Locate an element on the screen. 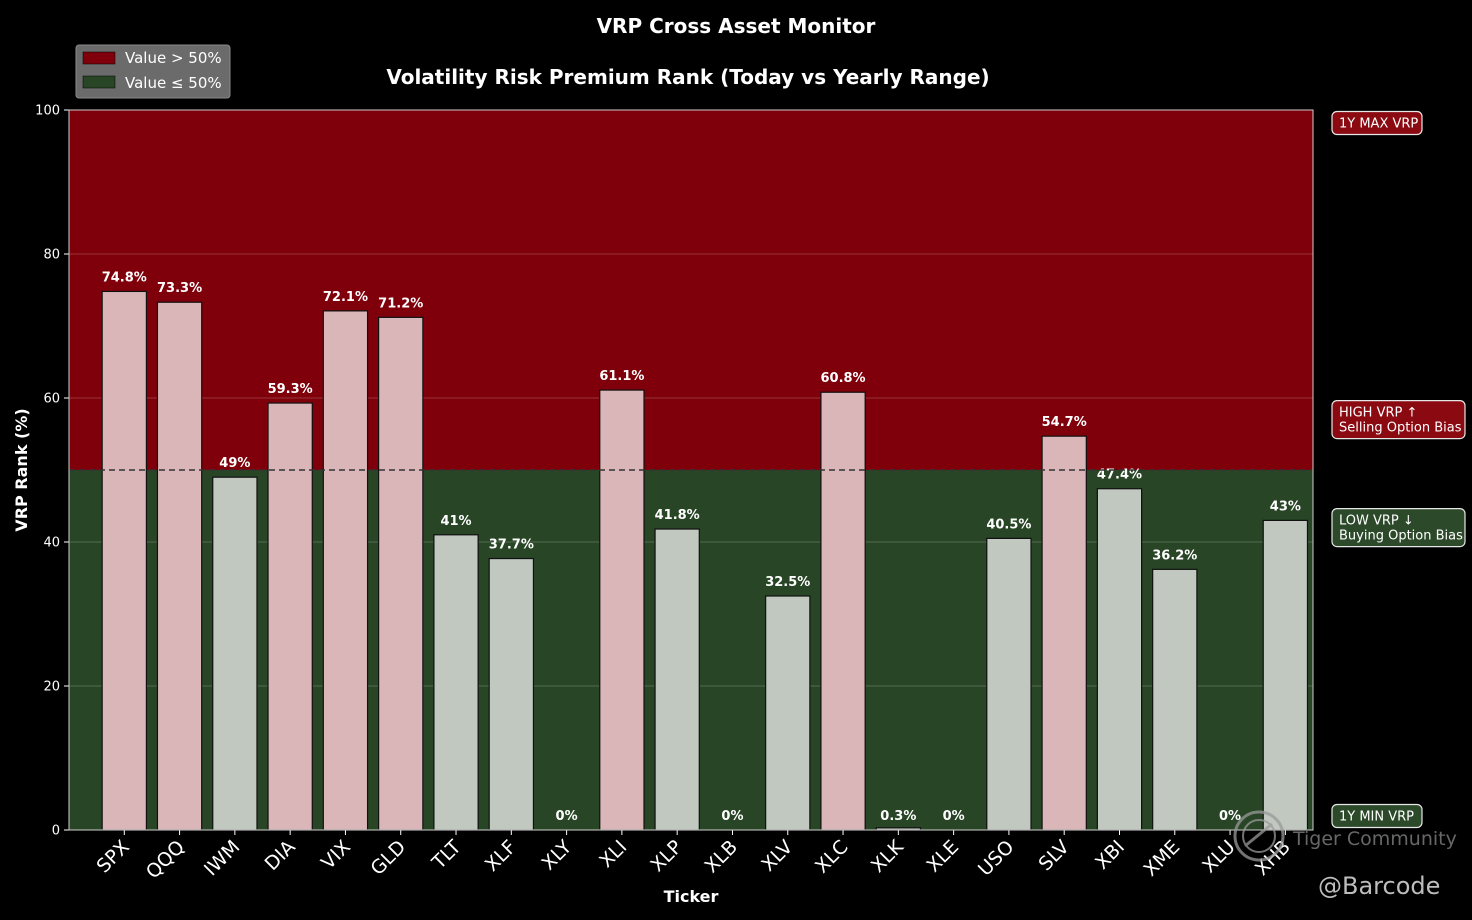 This screenshot has height=920, width=1472. annotation-label: LOW VRP ↓ is located at coordinates (1376, 521).